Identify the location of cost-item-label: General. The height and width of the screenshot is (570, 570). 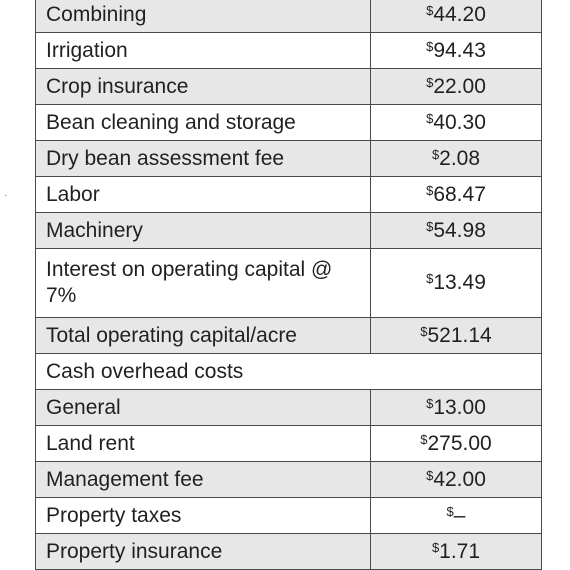
(203, 407).